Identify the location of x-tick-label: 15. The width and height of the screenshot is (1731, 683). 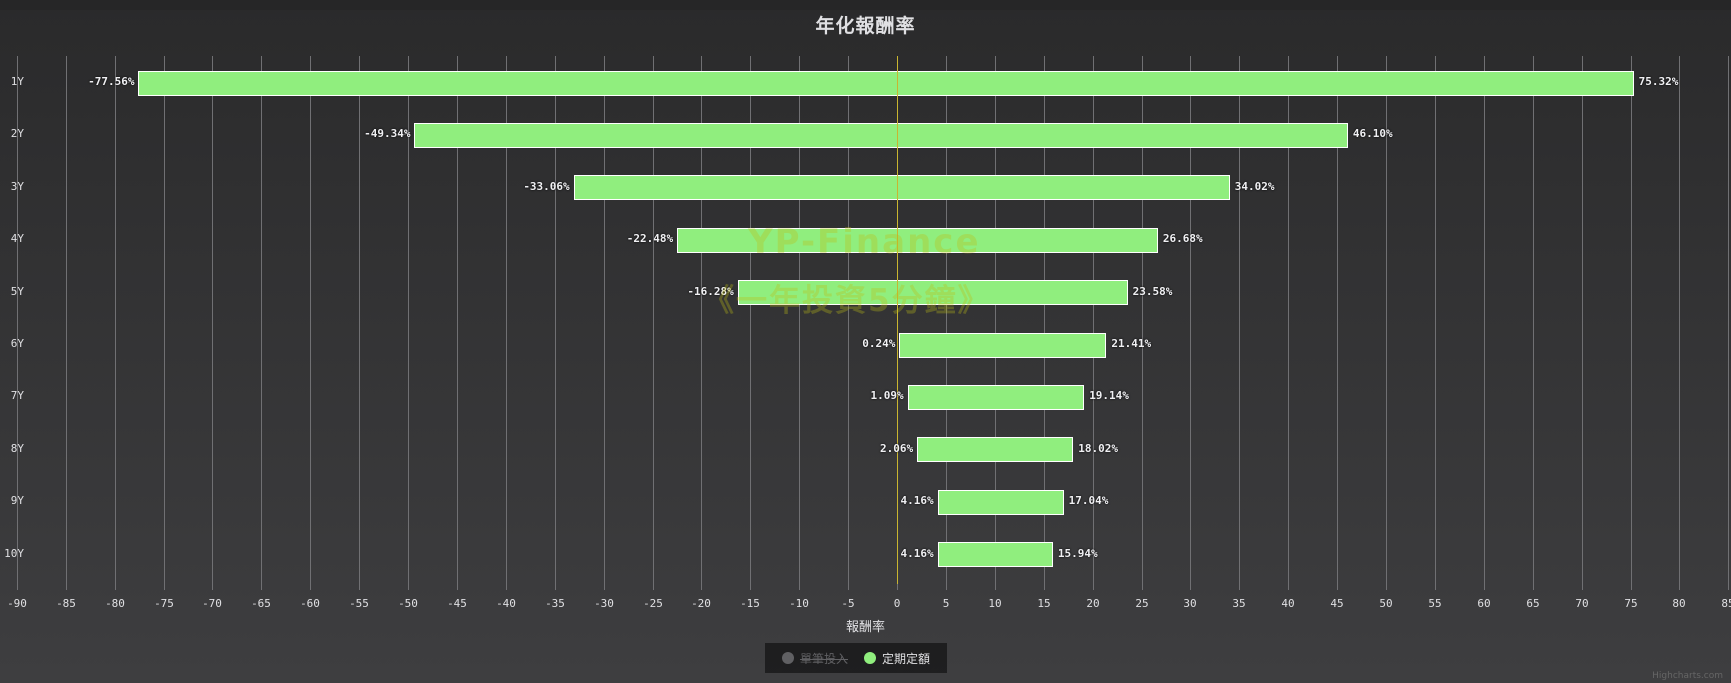
(1044, 603).